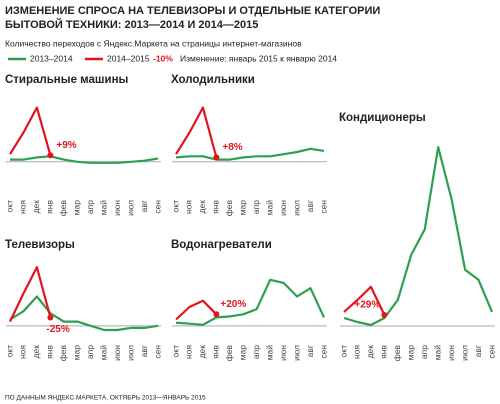 Image resolution: width=500 pixels, height=404 pixels. I want to click on legend-label: 2014–2015, so click(128, 58).